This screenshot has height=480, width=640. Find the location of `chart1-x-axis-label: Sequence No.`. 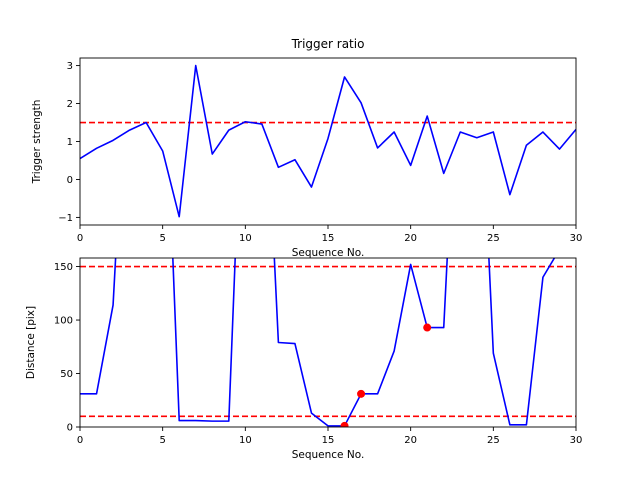

chart1-x-axis-label: Sequence No. is located at coordinates (328, 455).